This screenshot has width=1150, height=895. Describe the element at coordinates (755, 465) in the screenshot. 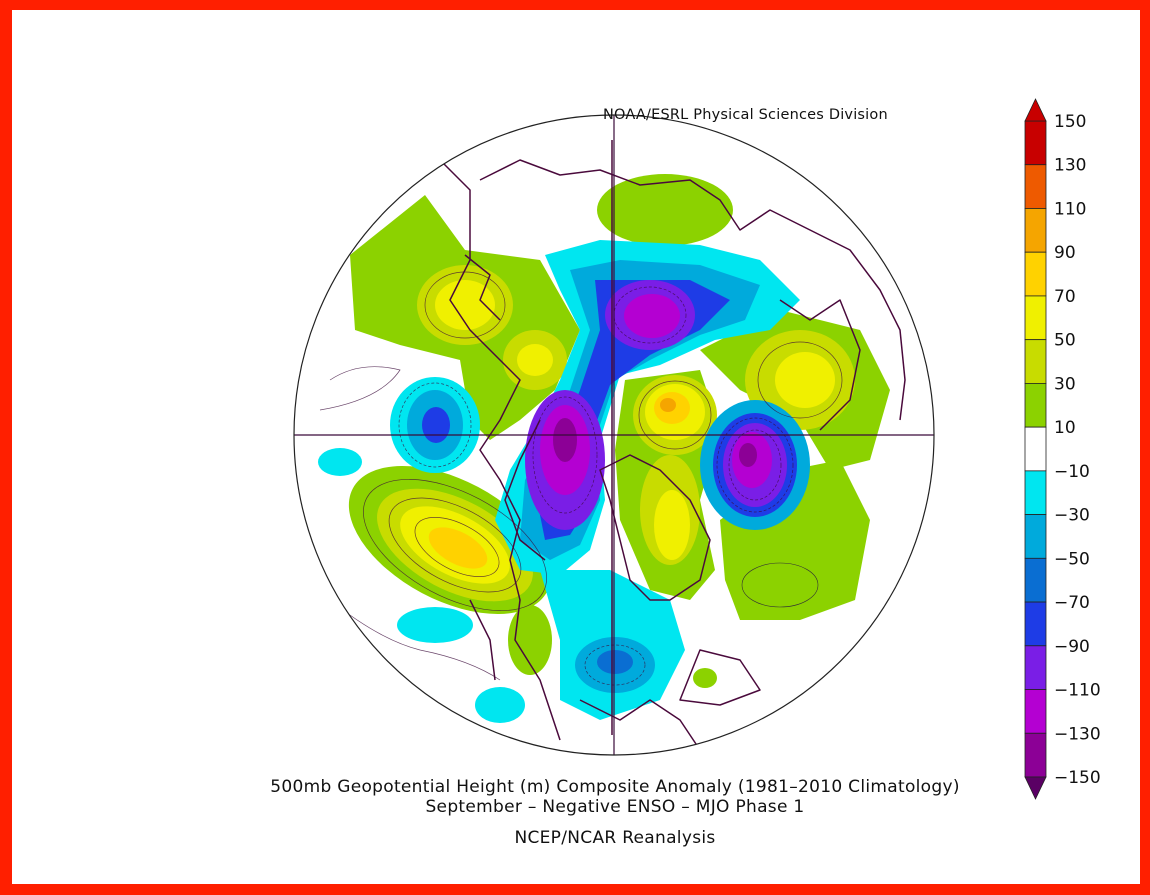

I see `negative-anomaly-europe` at that location.